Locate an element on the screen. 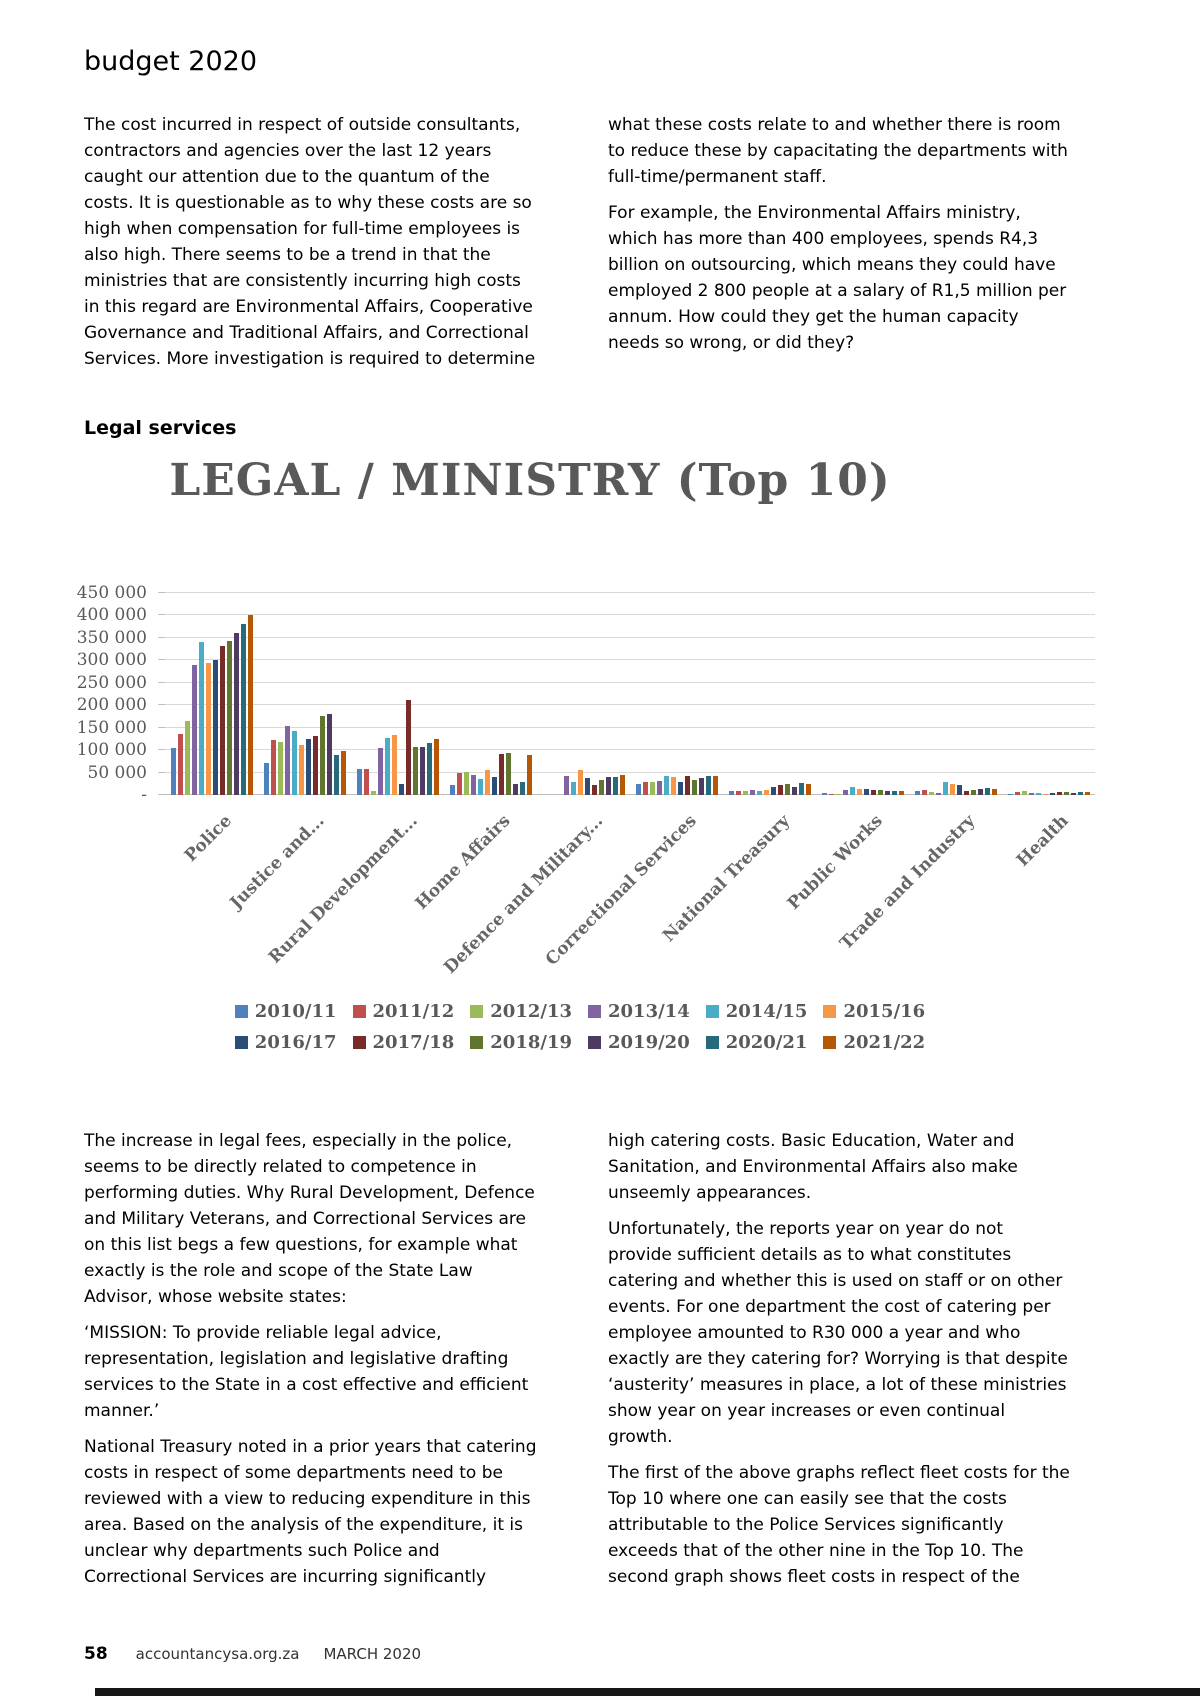 This screenshot has width=1200, height=1696. legend-item: 2019/20 is located at coordinates (639, 1042).